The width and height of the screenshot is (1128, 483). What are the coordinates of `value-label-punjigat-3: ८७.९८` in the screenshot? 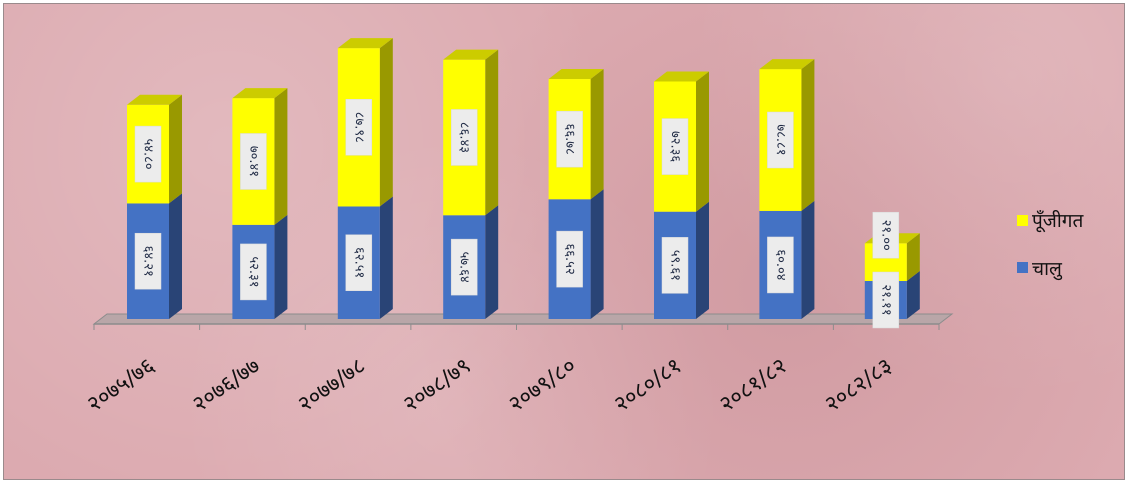 It's located at (358, 127).